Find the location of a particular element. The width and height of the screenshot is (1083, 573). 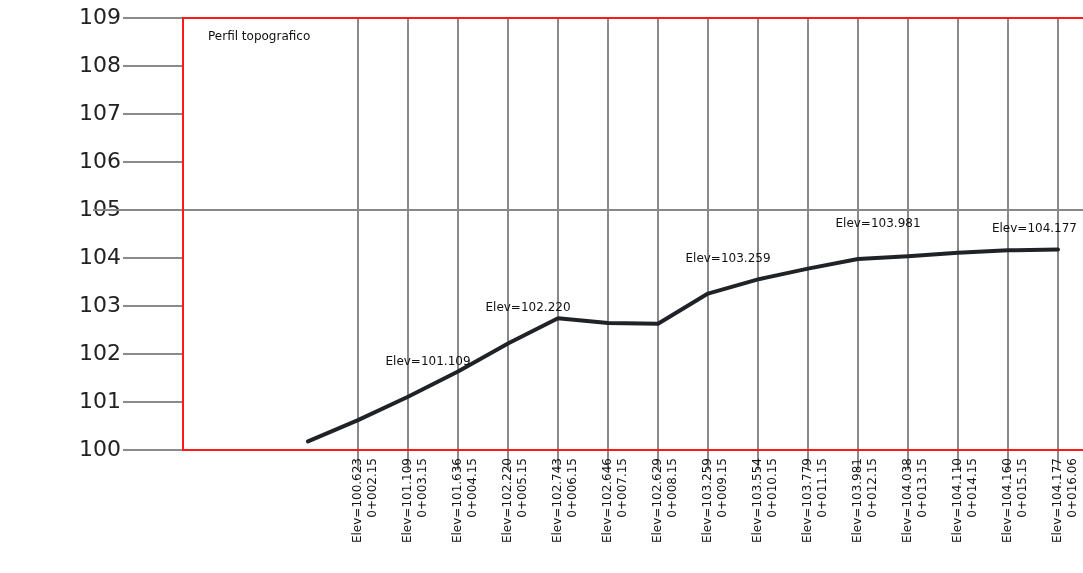

y-tick-label: 101 is located at coordinates (100, 400).